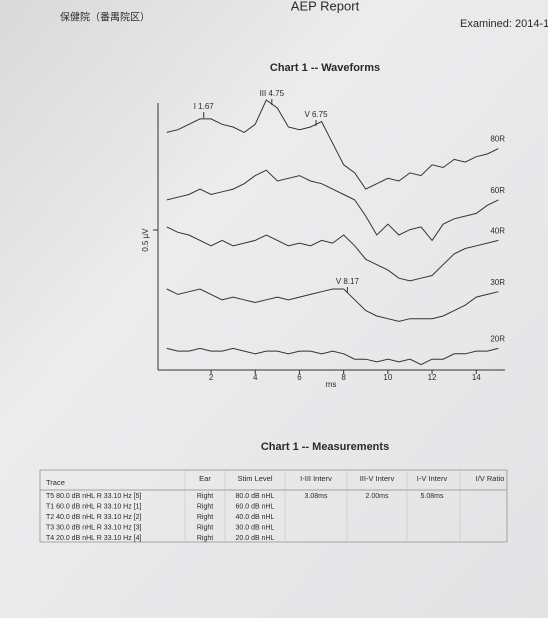 The width and height of the screenshot is (548, 618). Describe the element at coordinates (343, 377) in the screenshot. I see `x-tick-label: 8` at that location.